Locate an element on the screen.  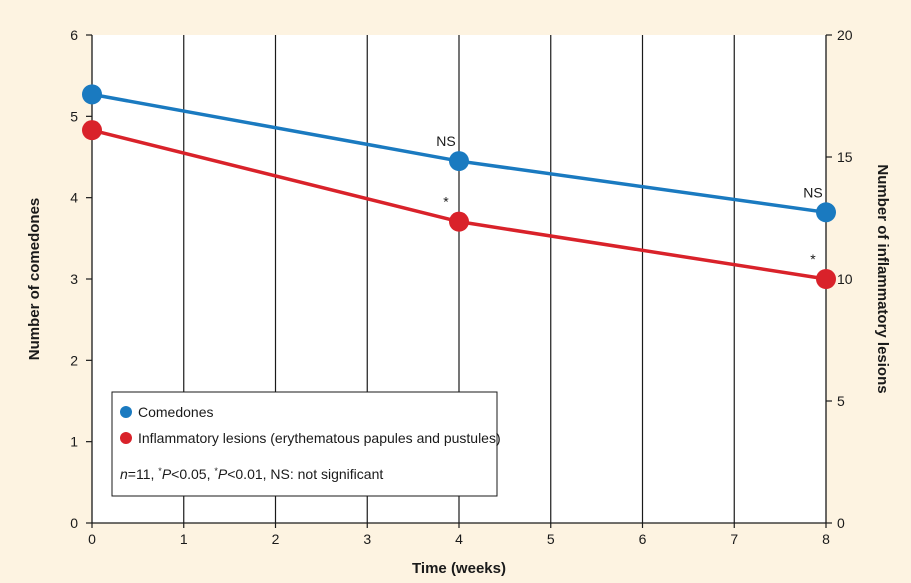
right-y-tick-label: 5 is located at coordinates (841, 401).